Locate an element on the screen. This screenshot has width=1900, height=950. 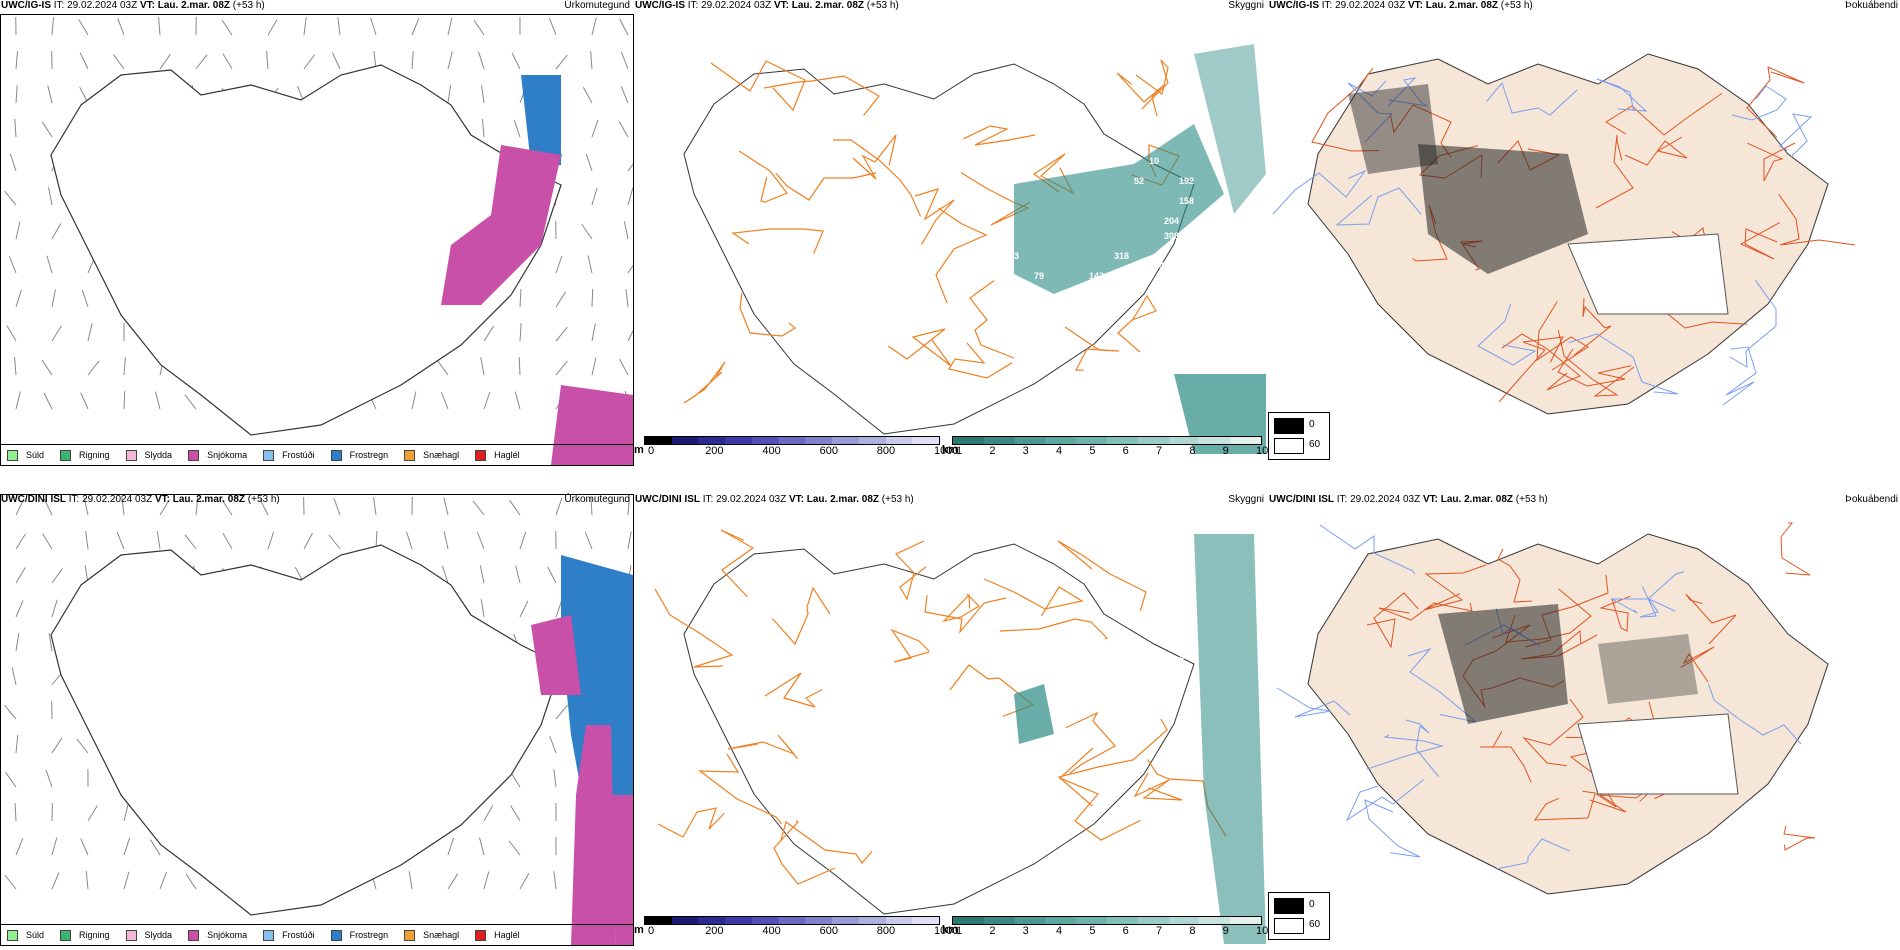
elevation-label: 92 is located at coordinates (974, 221).